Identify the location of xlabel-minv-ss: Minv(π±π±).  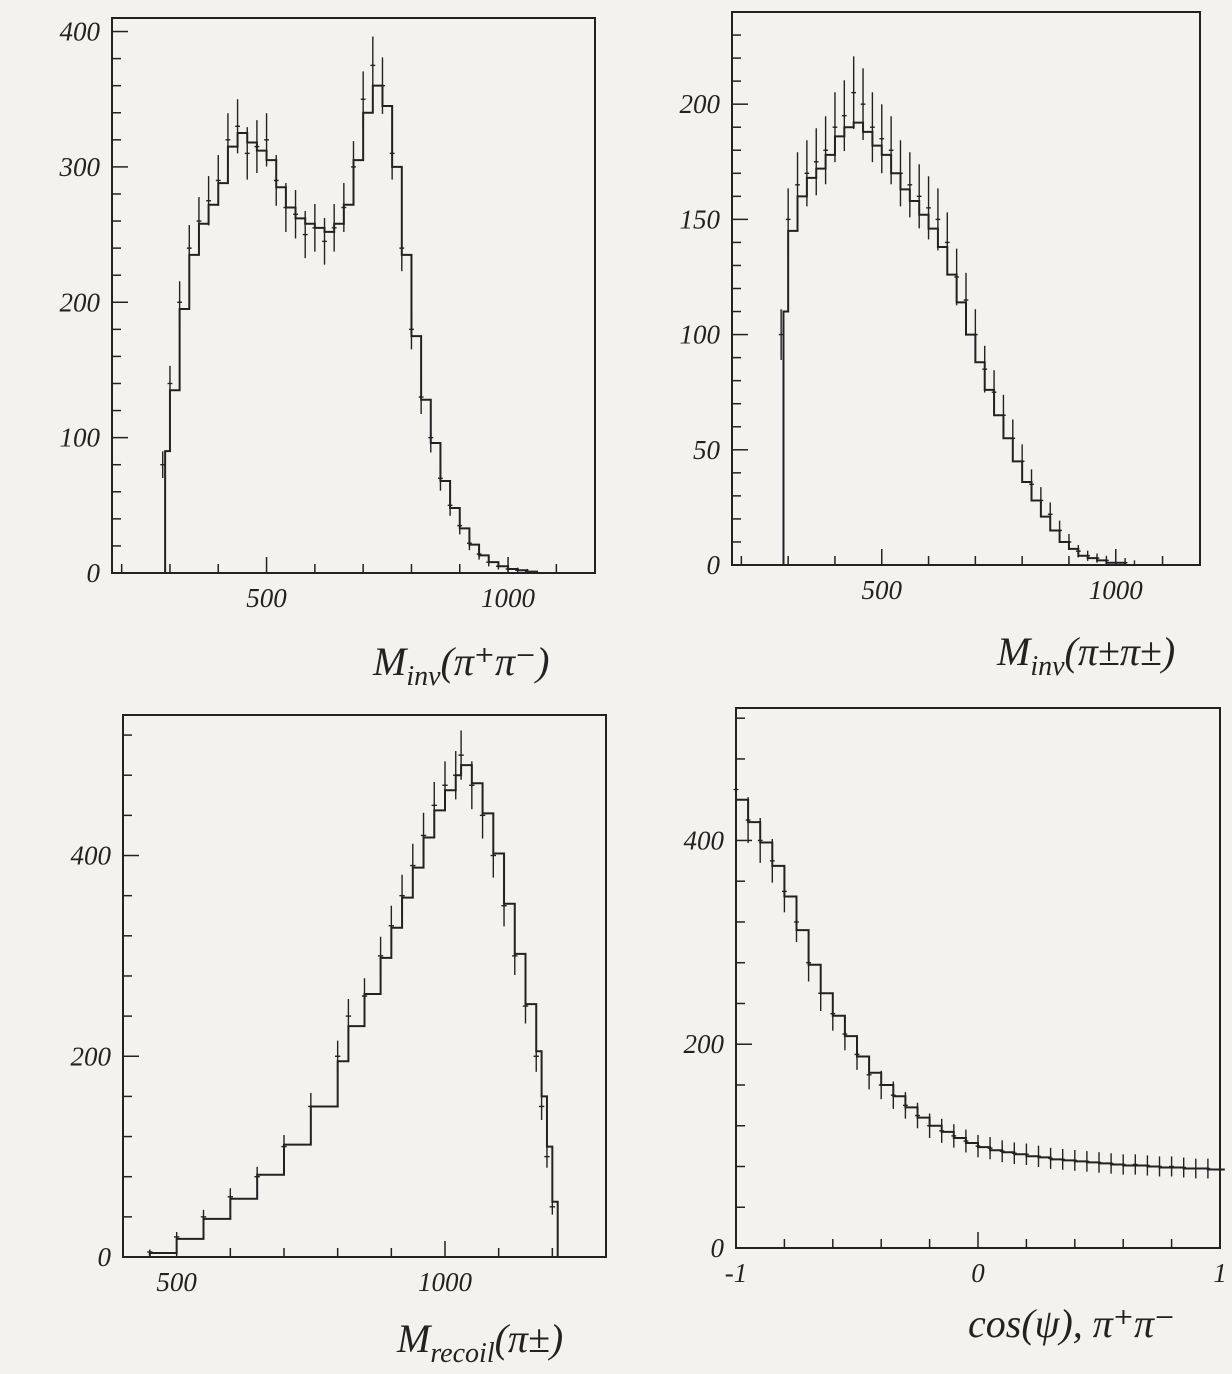
(1085, 655).